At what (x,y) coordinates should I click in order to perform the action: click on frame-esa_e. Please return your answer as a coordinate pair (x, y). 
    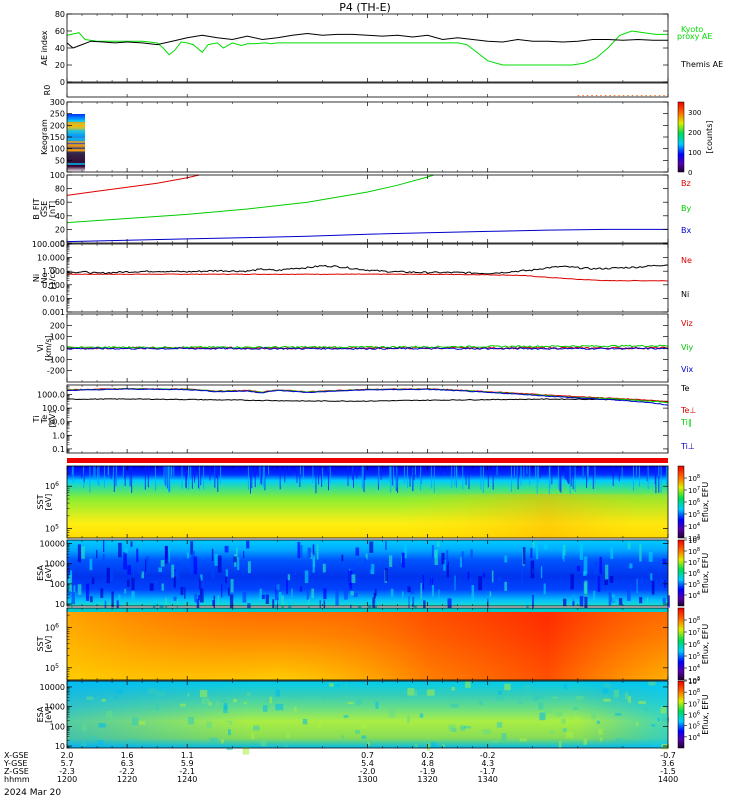
    Looking at the image, I should click on (367, 573).